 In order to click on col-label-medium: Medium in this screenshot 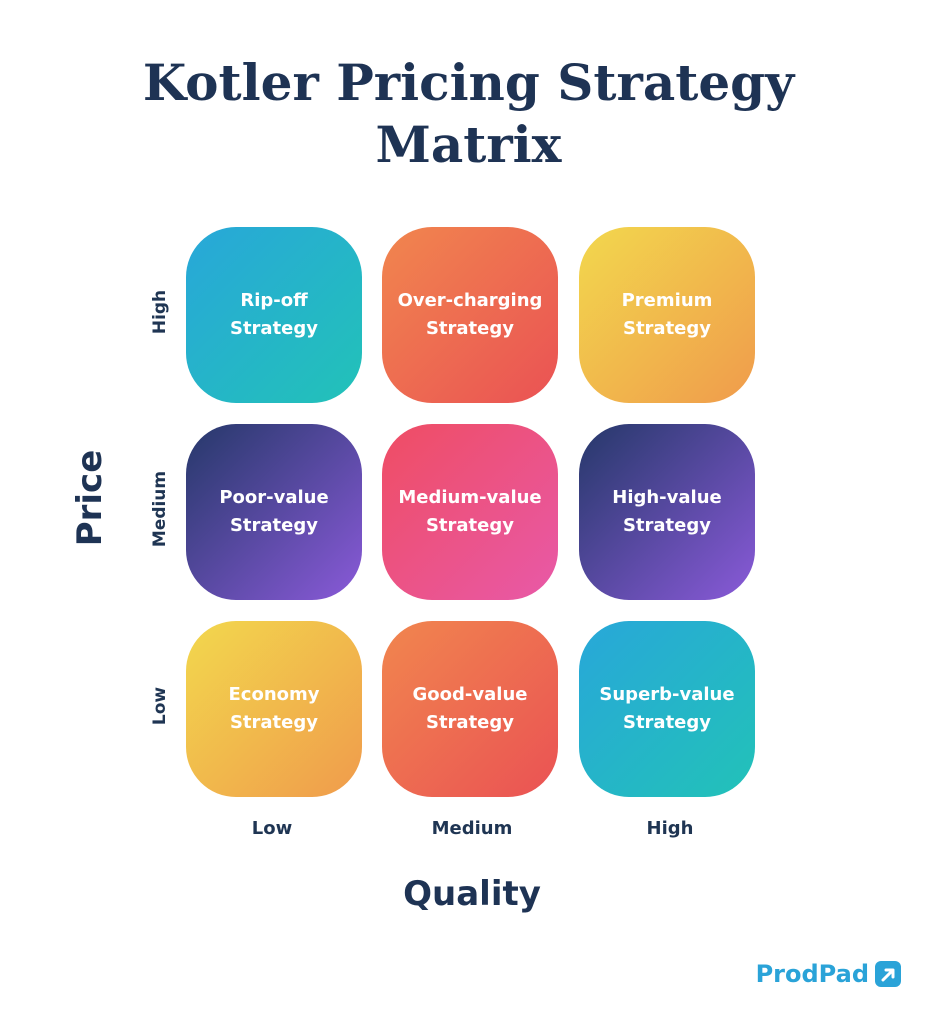, I will do `click(472, 828)`.